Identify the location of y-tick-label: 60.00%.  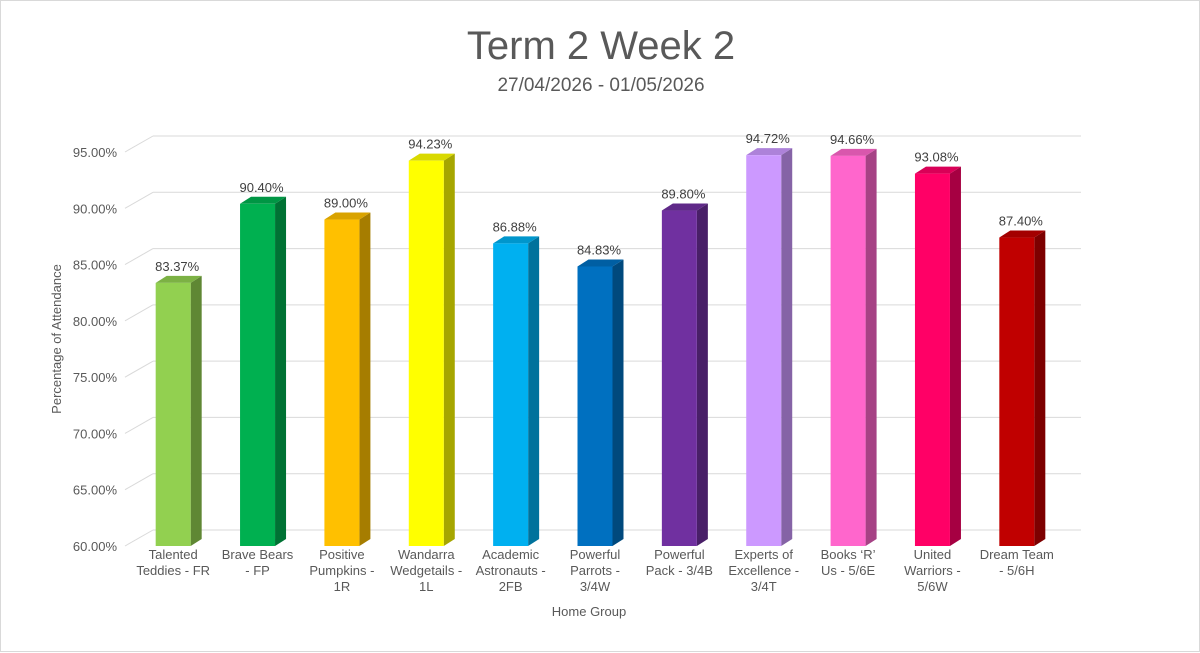
(95, 546).